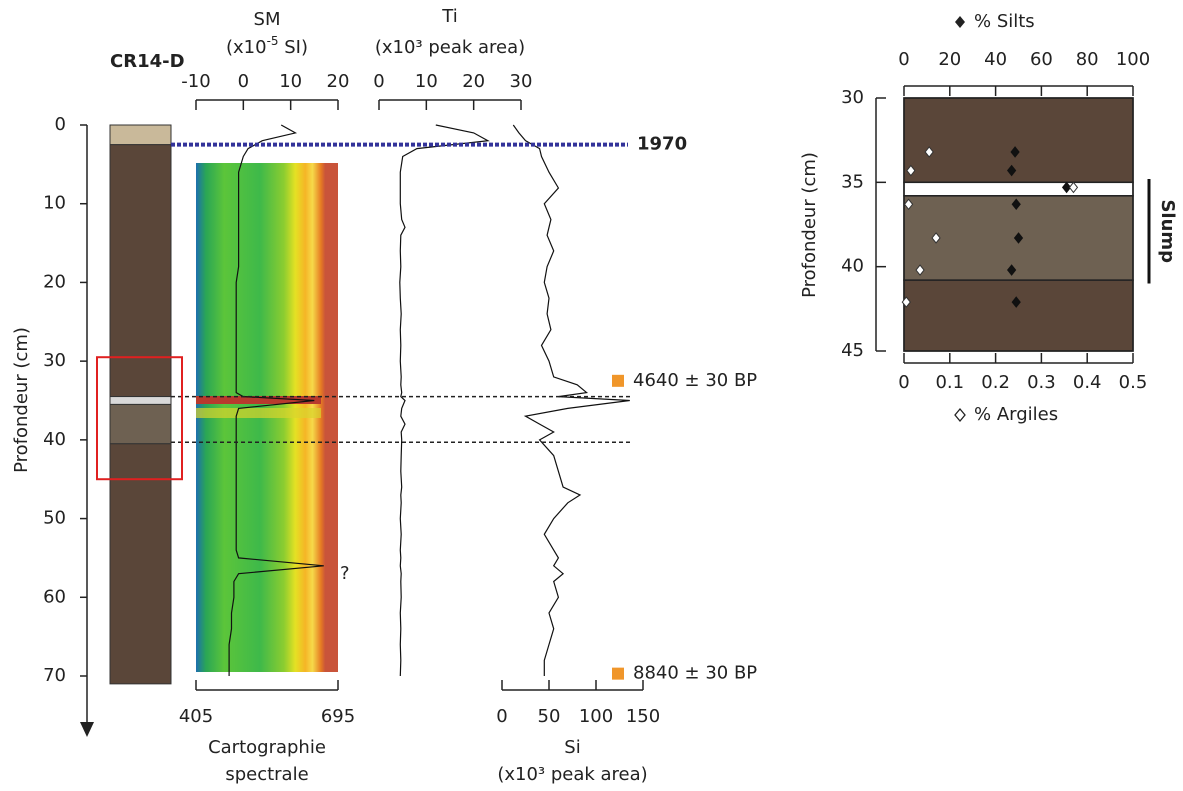  I want to click on spectral-label: spectrale, so click(266, 774).